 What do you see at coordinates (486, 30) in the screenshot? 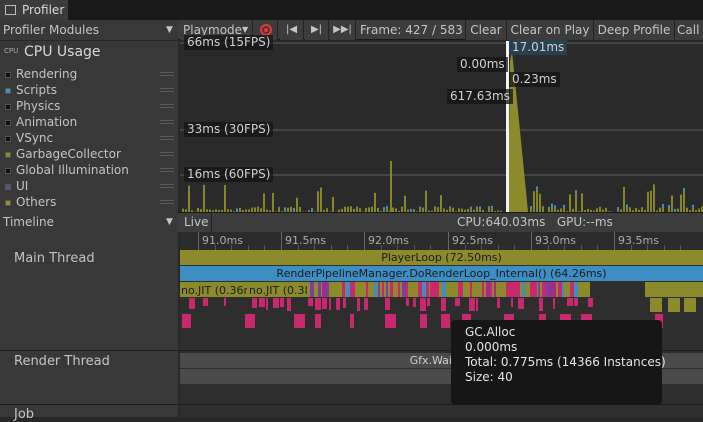
I see `clear-button: Clear` at bounding box center [486, 30].